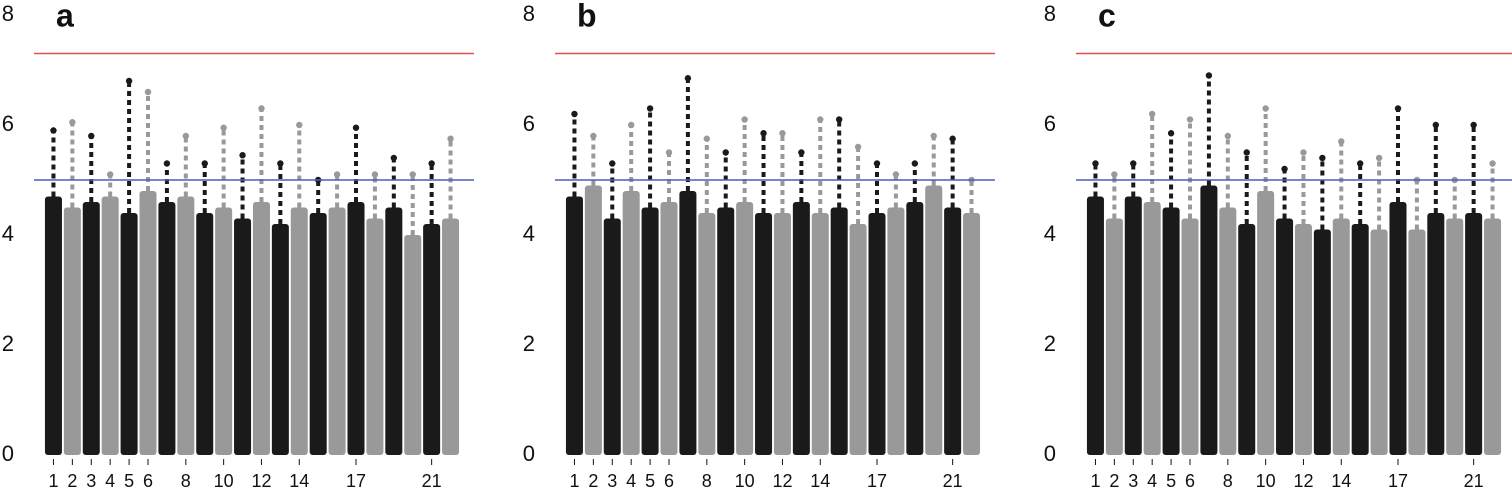  What do you see at coordinates (1152, 481) in the screenshot?
I see `x-tick-label: 4` at bounding box center [1152, 481].